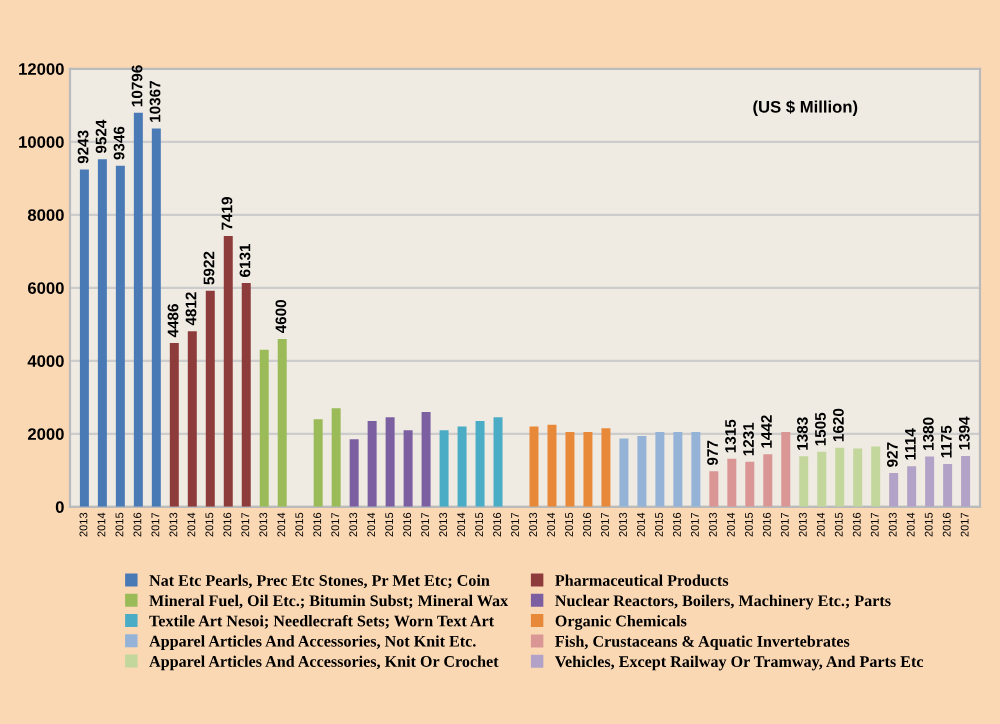 This screenshot has height=724, width=1000. Describe the element at coordinates (45, 288) in the screenshot. I see `y-tick-label: 6000` at that location.